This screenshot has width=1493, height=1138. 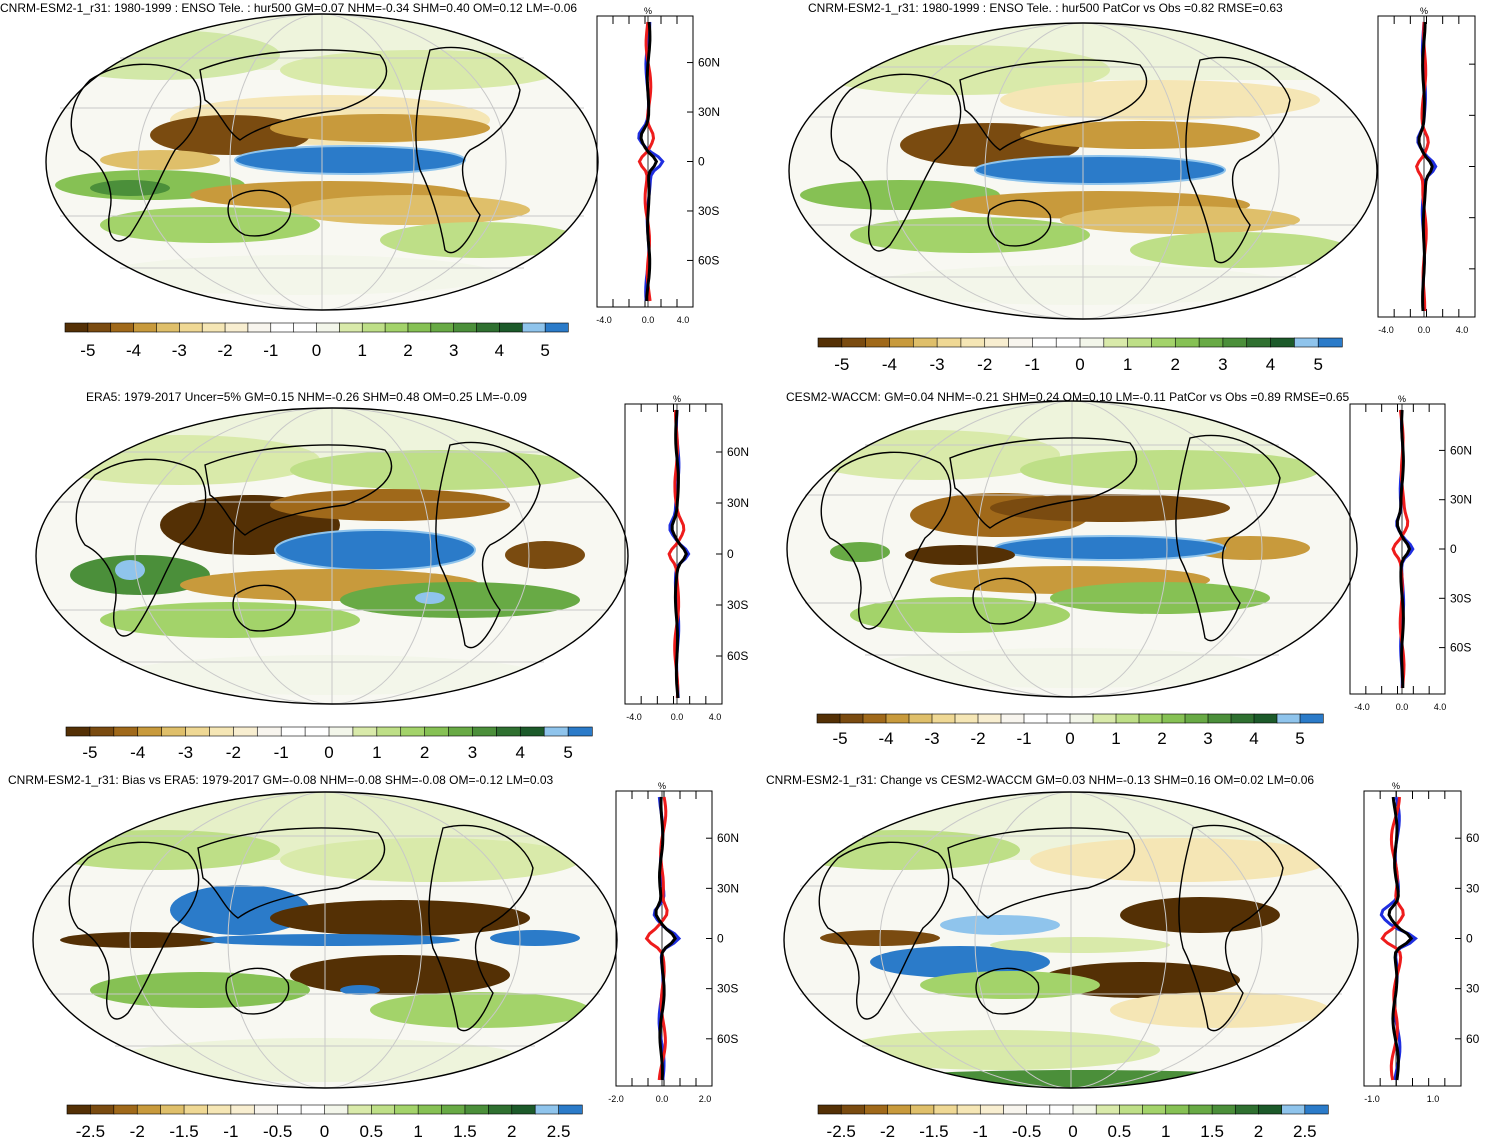 I want to click on profile-lat-label: 60N, so click(x=738, y=452).